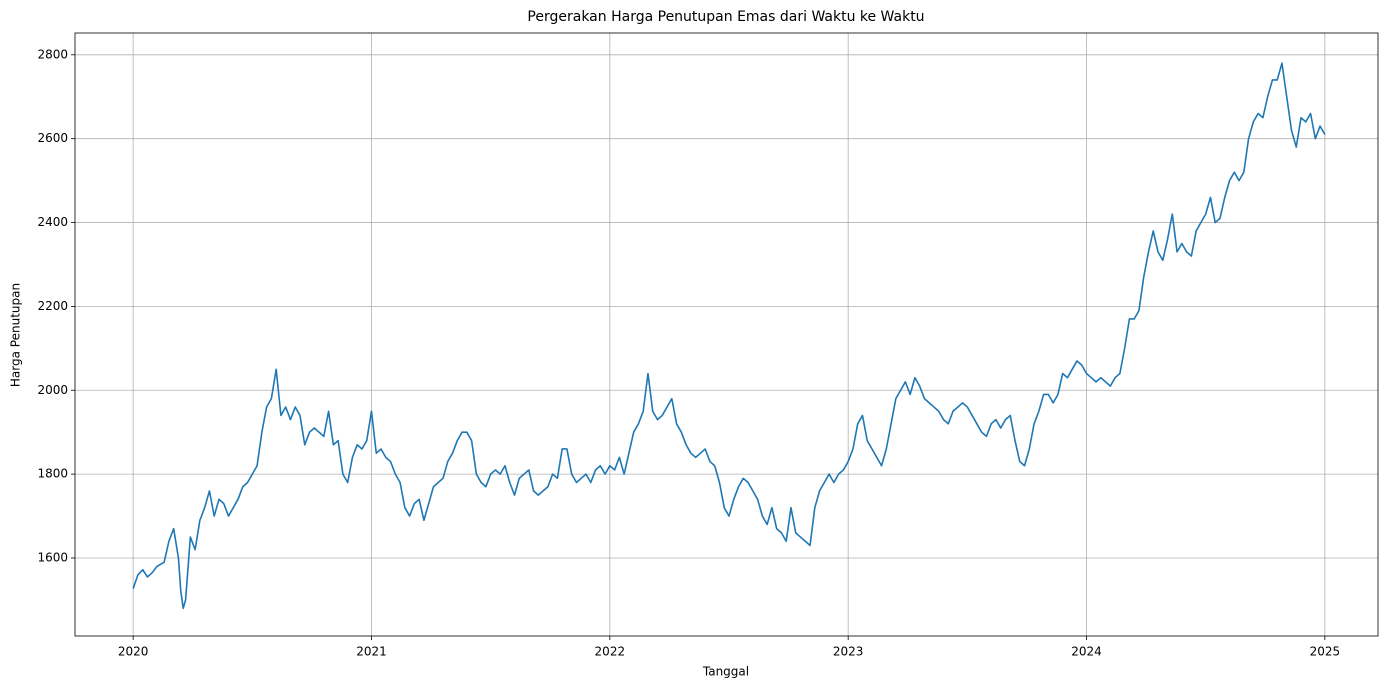 The image size is (1389, 690). Describe the element at coordinates (1325, 652) in the screenshot. I see `x-tick-label: 2025` at that location.